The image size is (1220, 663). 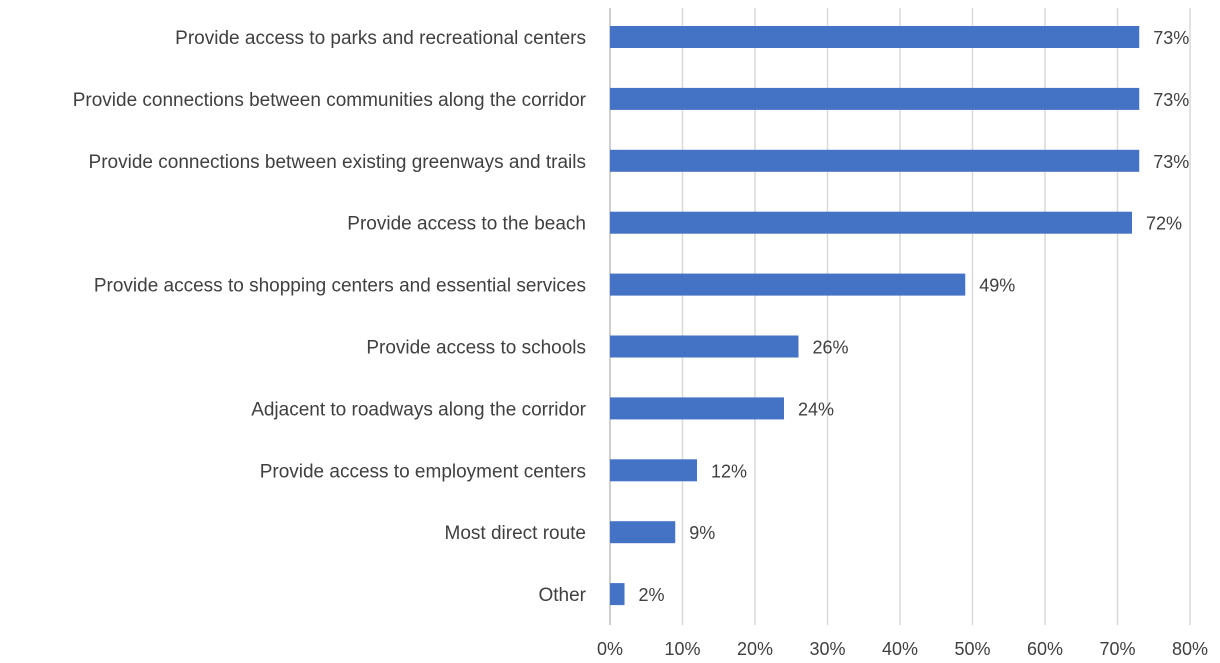 I want to click on data-label: 26%, so click(x=831, y=348).